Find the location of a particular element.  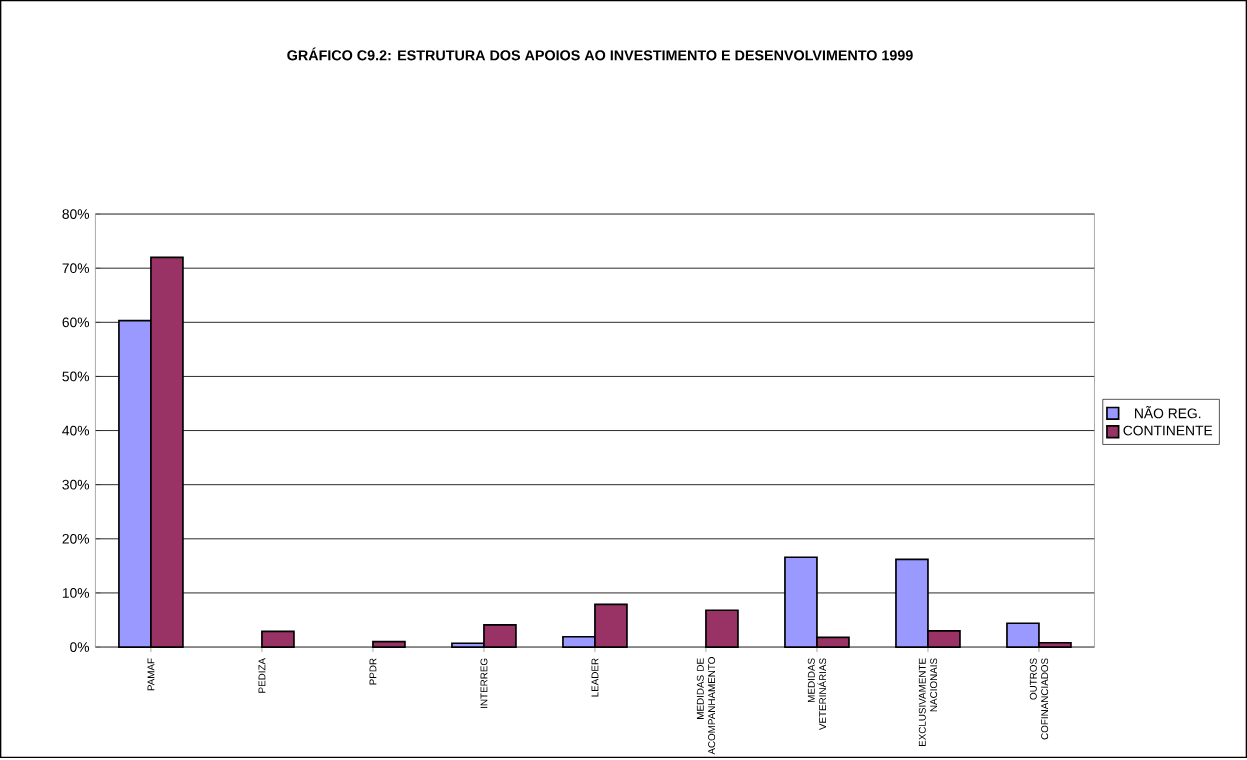

y-tick-label: 20% is located at coordinates (76, 538).